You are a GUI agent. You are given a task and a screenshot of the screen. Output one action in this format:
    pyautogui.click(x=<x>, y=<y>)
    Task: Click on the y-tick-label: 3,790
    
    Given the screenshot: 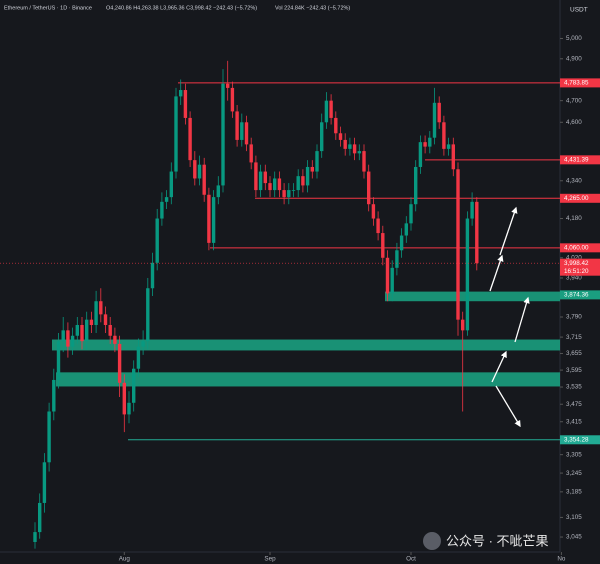 What is the action you would take?
    pyautogui.click(x=574, y=317)
    